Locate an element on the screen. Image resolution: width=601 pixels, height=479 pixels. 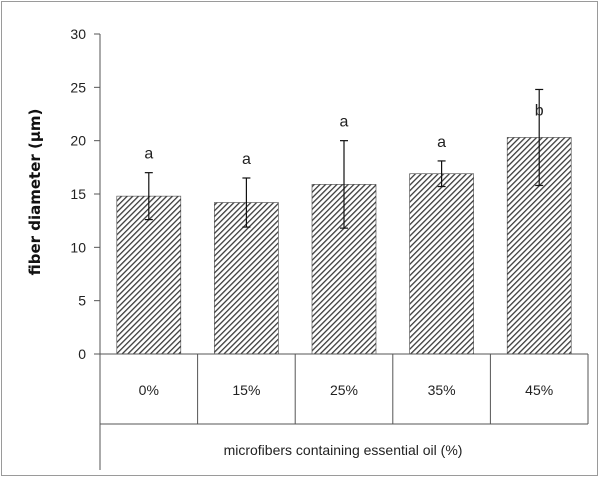
y-tick-label: 10 is located at coordinates (78, 247).